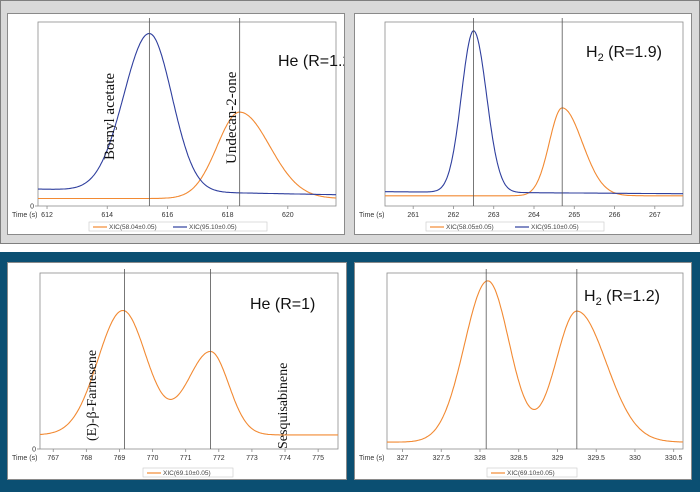 Image resolution: width=700 pixels, height=492 pixels. Describe the element at coordinates (596, 458) in the screenshot. I see `x-tick-label: 329.5` at that location.